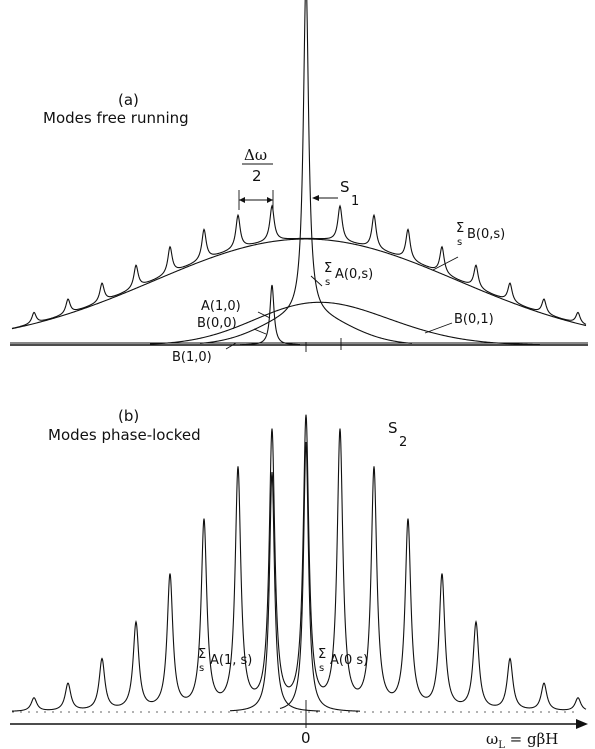 This screenshot has height=749, width=595. I want to click on sum-a0s-b-label: A(0 s), so click(349, 660).